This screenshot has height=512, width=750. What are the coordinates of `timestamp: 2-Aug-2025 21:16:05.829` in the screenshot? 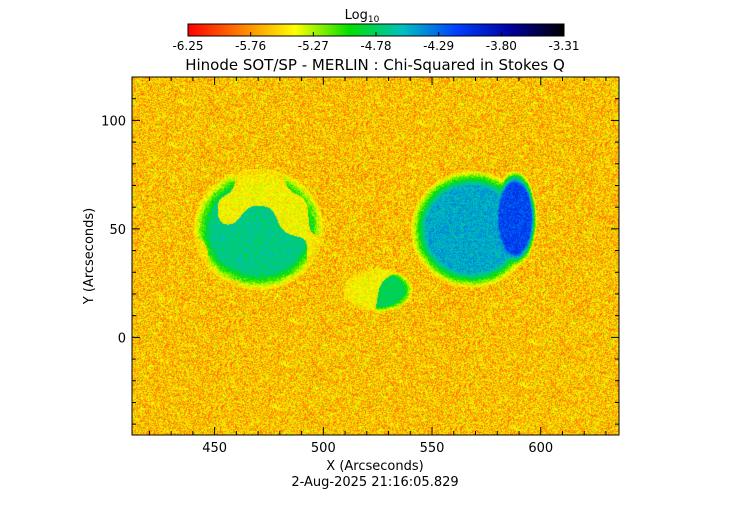 It's located at (374, 482).